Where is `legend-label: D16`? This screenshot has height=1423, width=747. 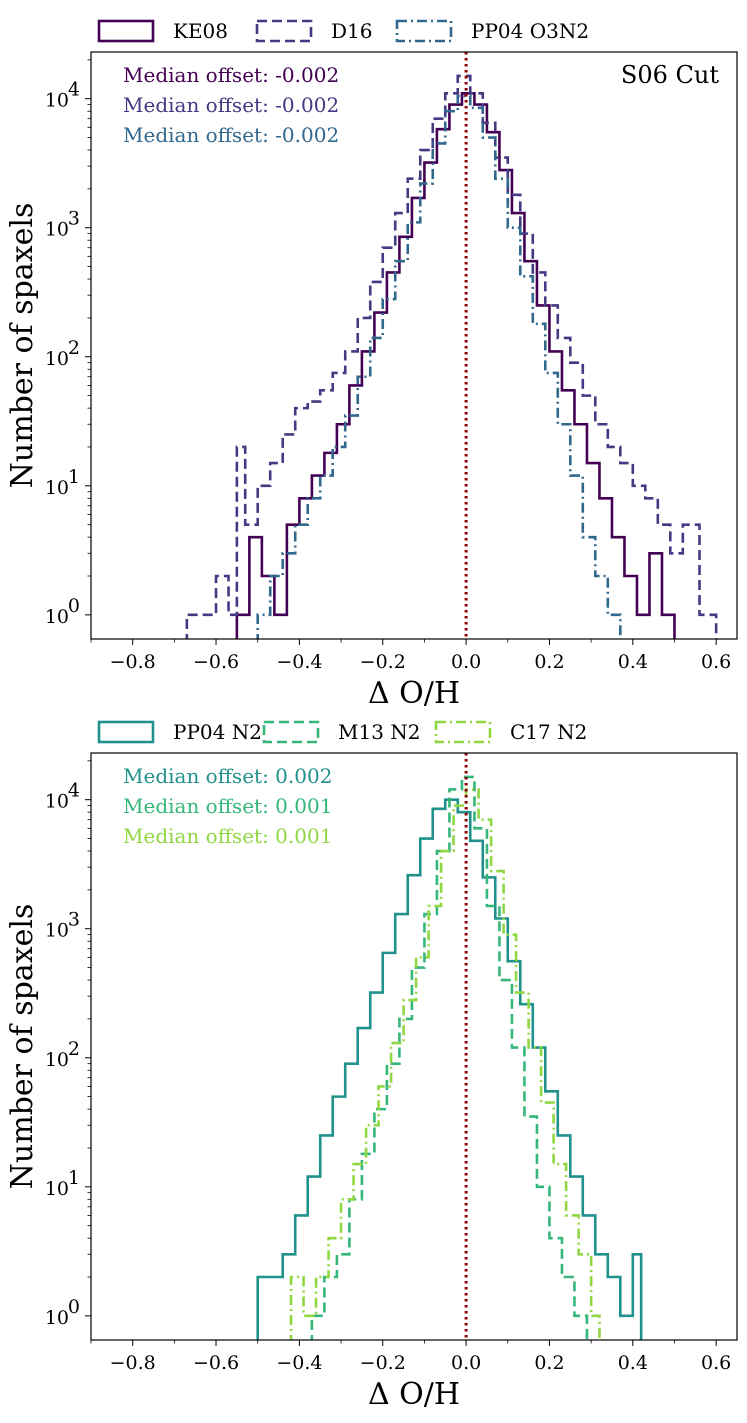
legend-label: D16 is located at coordinates (351, 31).